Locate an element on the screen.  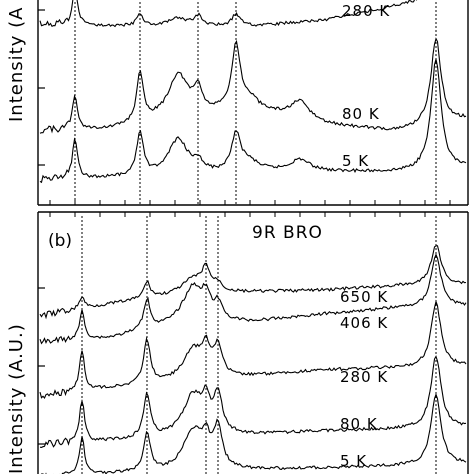
panel-b-label: (b) is located at coordinates (60, 241).